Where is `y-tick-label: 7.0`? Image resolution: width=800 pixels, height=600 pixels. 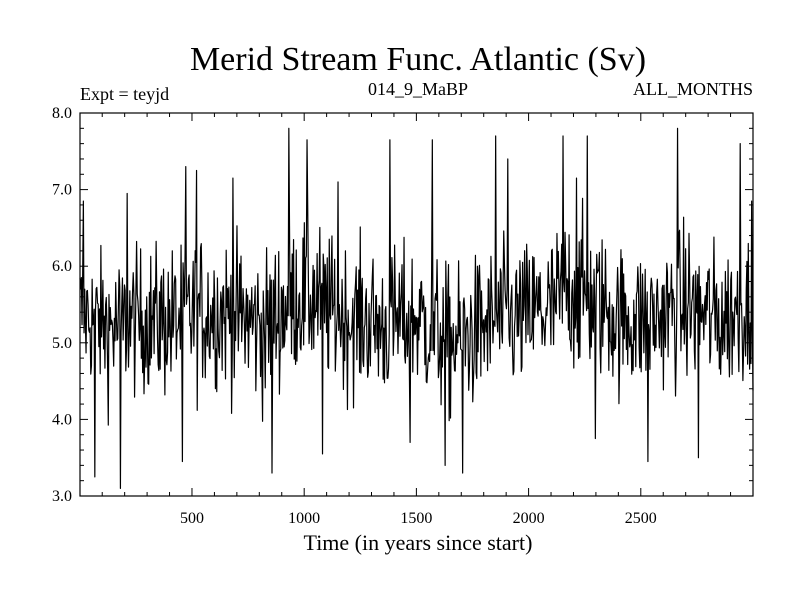 y-tick-label: 7.0 is located at coordinates (62, 190).